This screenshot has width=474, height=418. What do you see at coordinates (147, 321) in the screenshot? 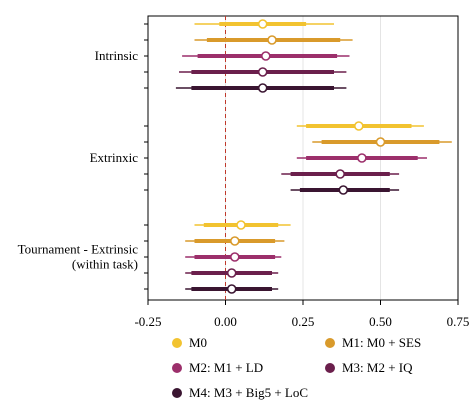
I see `x-tick-label: -0.25` at bounding box center [147, 321].